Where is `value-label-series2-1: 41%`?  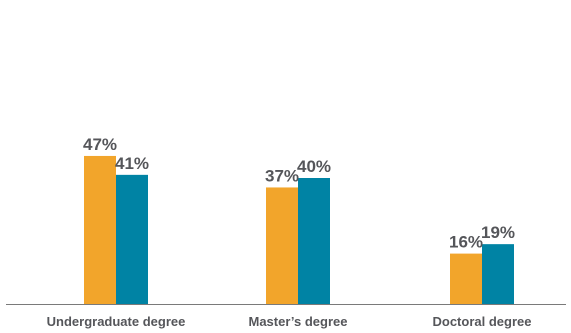 value-label-series2-1: 41% is located at coordinates (132, 163).